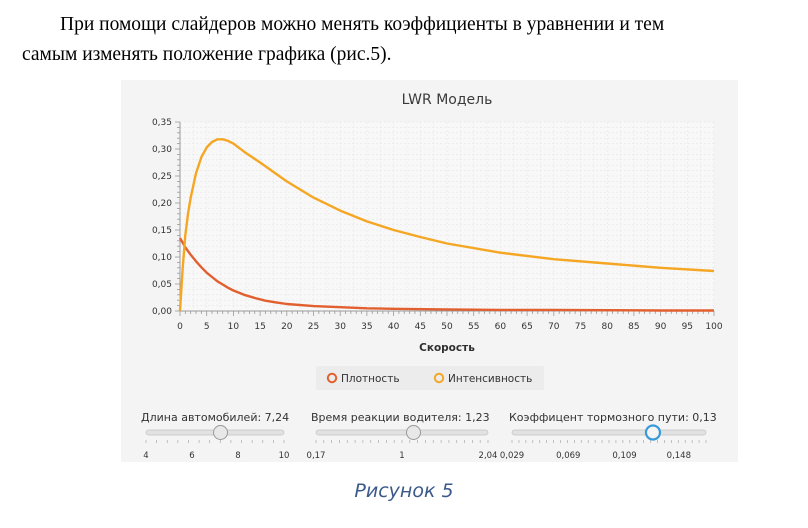 The height and width of the screenshot is (528, 808). I want to click on y-tick-label: 0,10, so click(162, 258).